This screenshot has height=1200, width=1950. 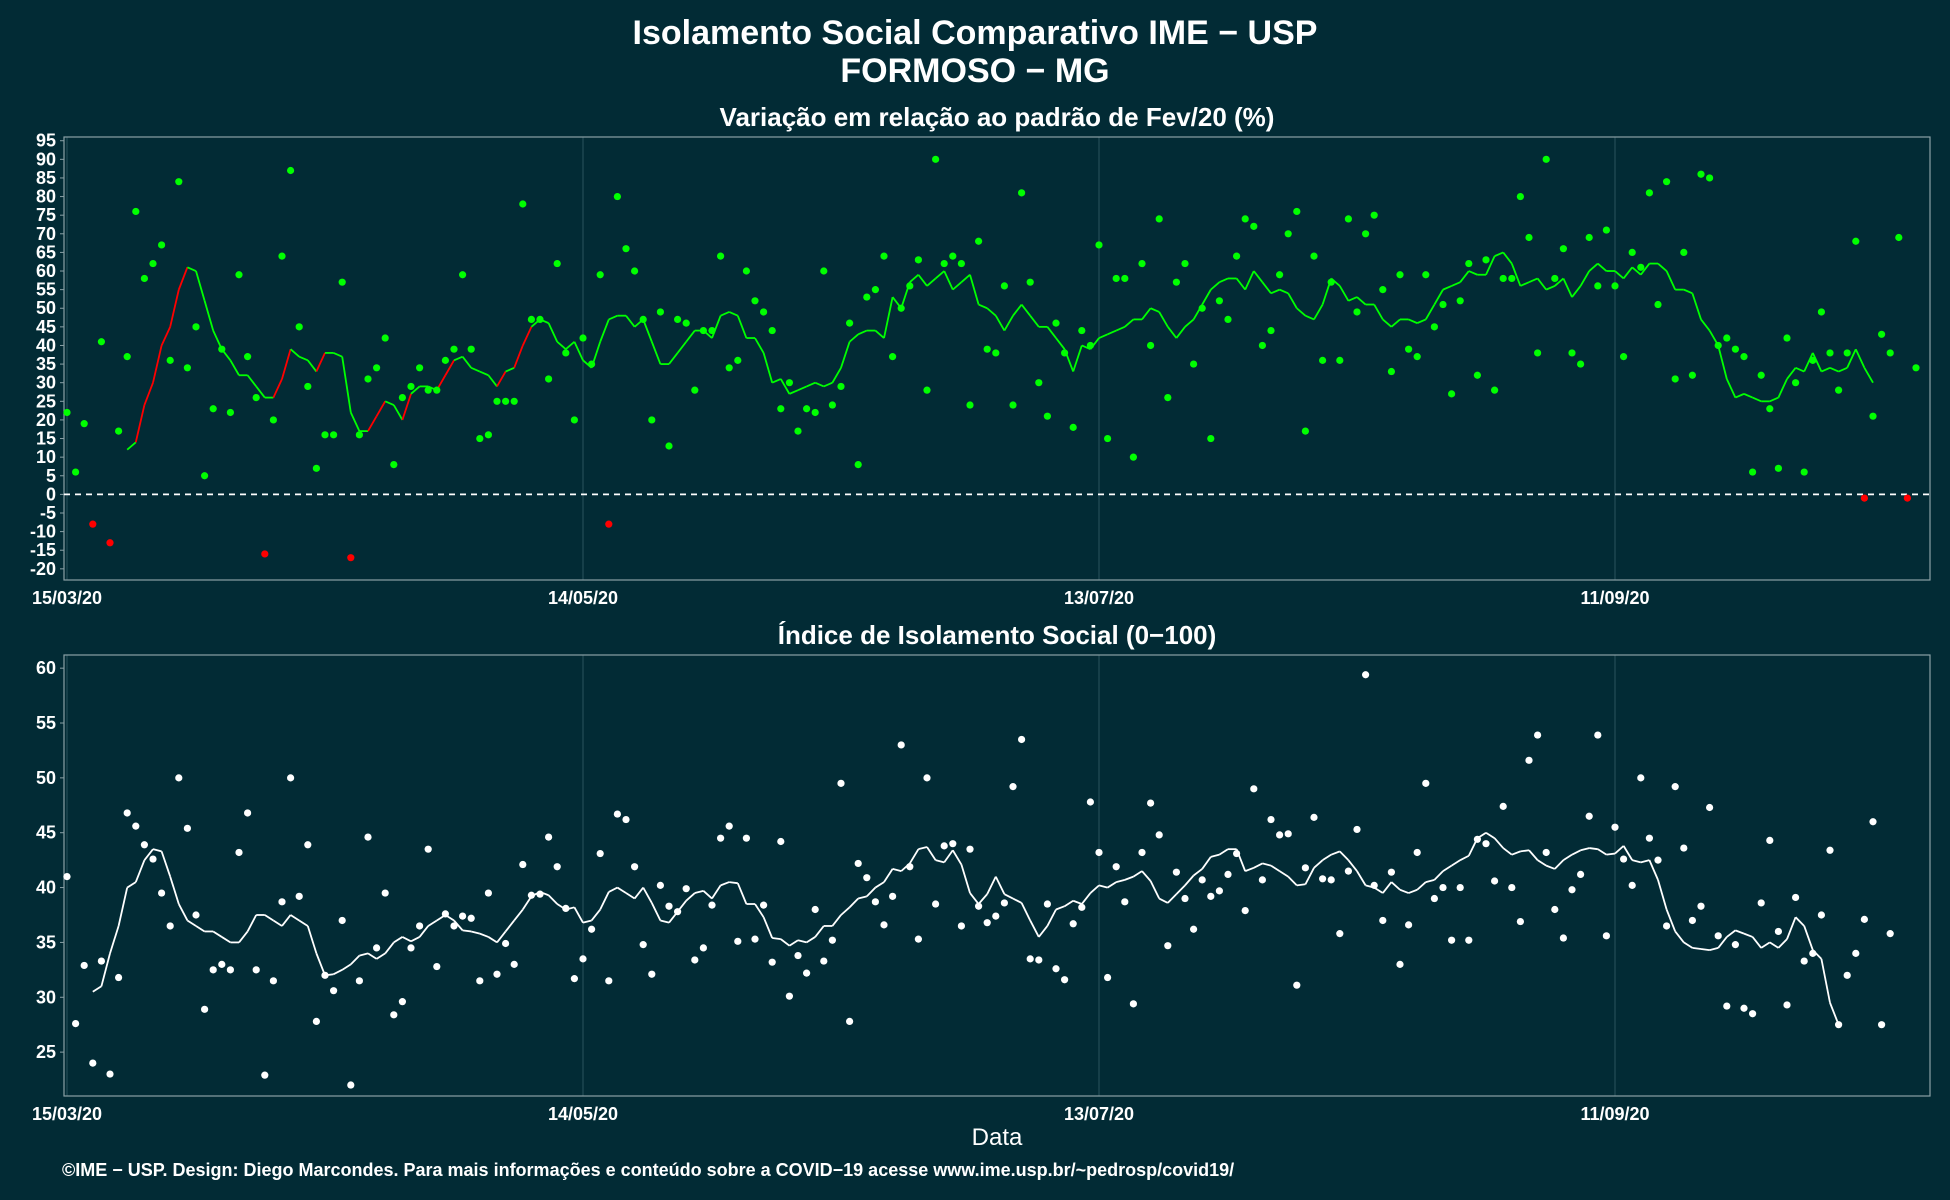 I want to click on y-tick-label: 20, so click(x=46, y=420).